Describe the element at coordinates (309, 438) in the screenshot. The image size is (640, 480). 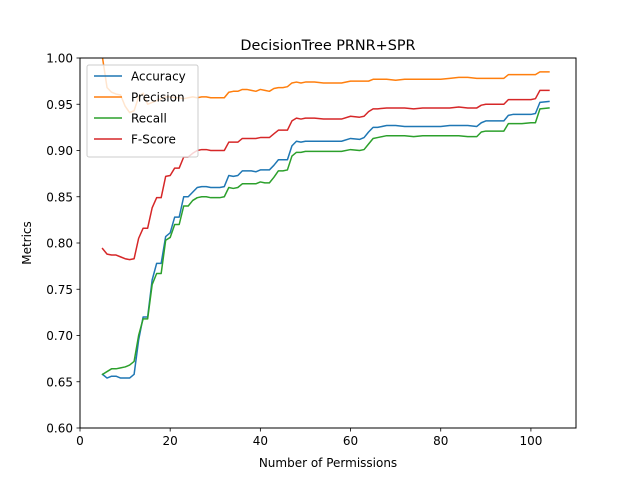
I see `x-axis: 0 20 40 60 80 100` at that location.